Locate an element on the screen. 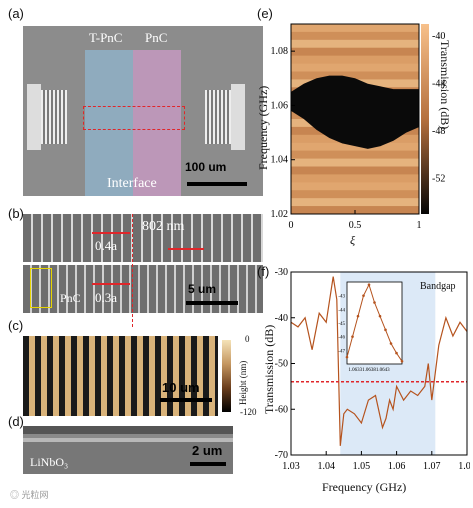 The height and width of the screenshot is (508, 473). heatmap-ylabel: Frequency (GHz) is located at coordinates (263, 127).